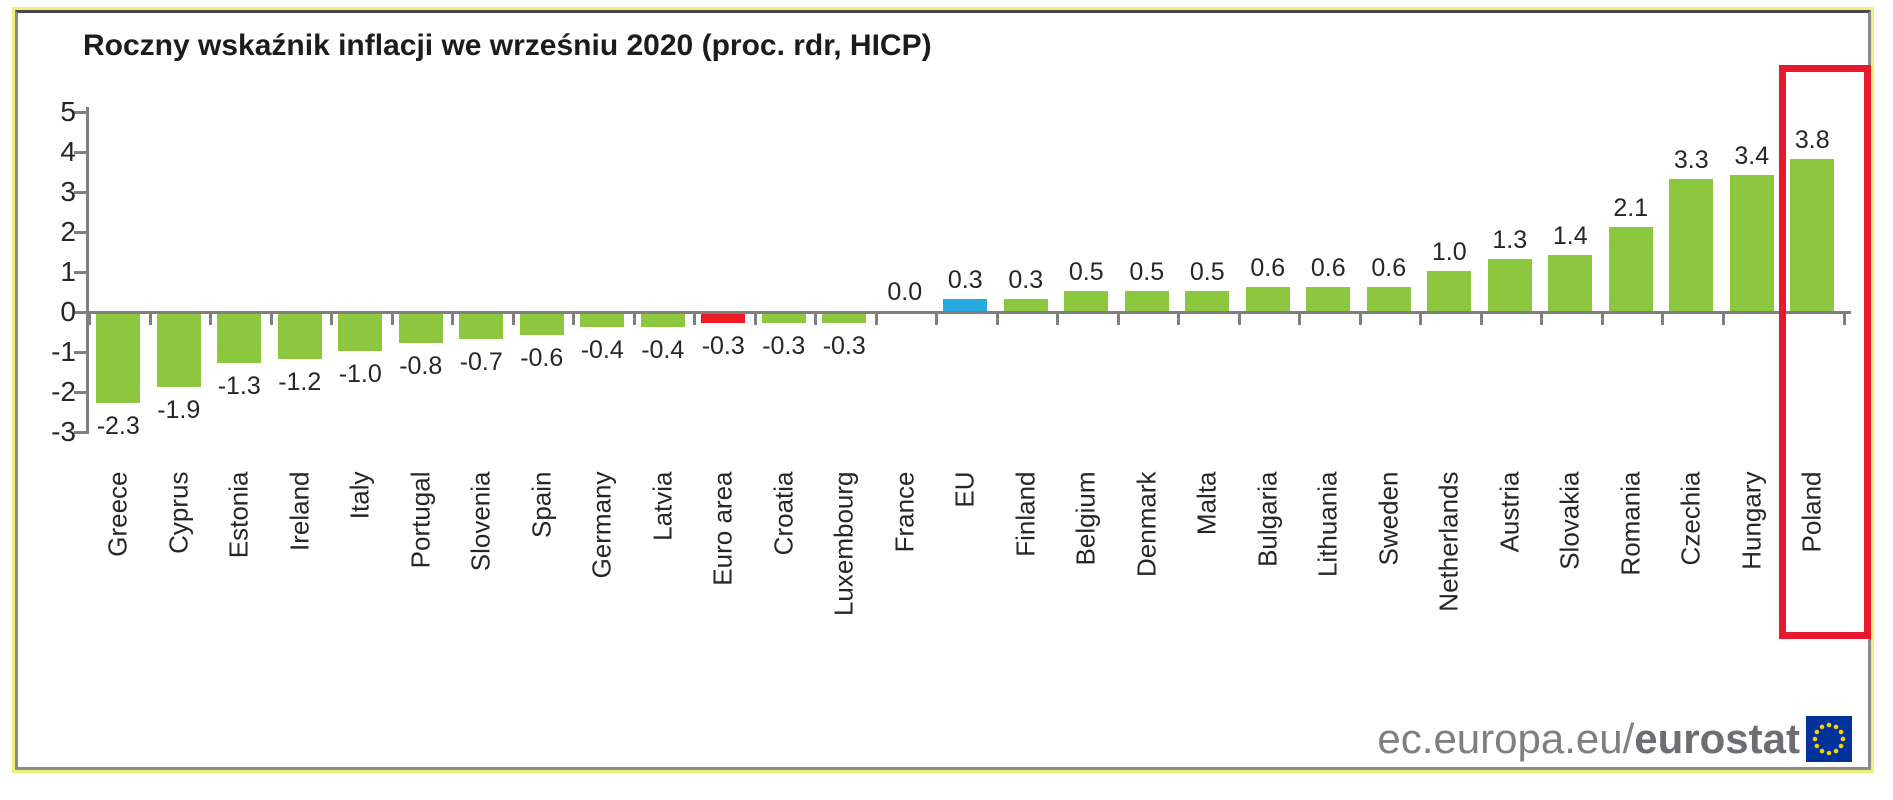 Image resolution: width=1893 pixels, height=800 pixels. What do you see at coordinates (1206, 503) in the screenshot?
I see `category-label-malta: Malta` at bounding box center [1206, 503].